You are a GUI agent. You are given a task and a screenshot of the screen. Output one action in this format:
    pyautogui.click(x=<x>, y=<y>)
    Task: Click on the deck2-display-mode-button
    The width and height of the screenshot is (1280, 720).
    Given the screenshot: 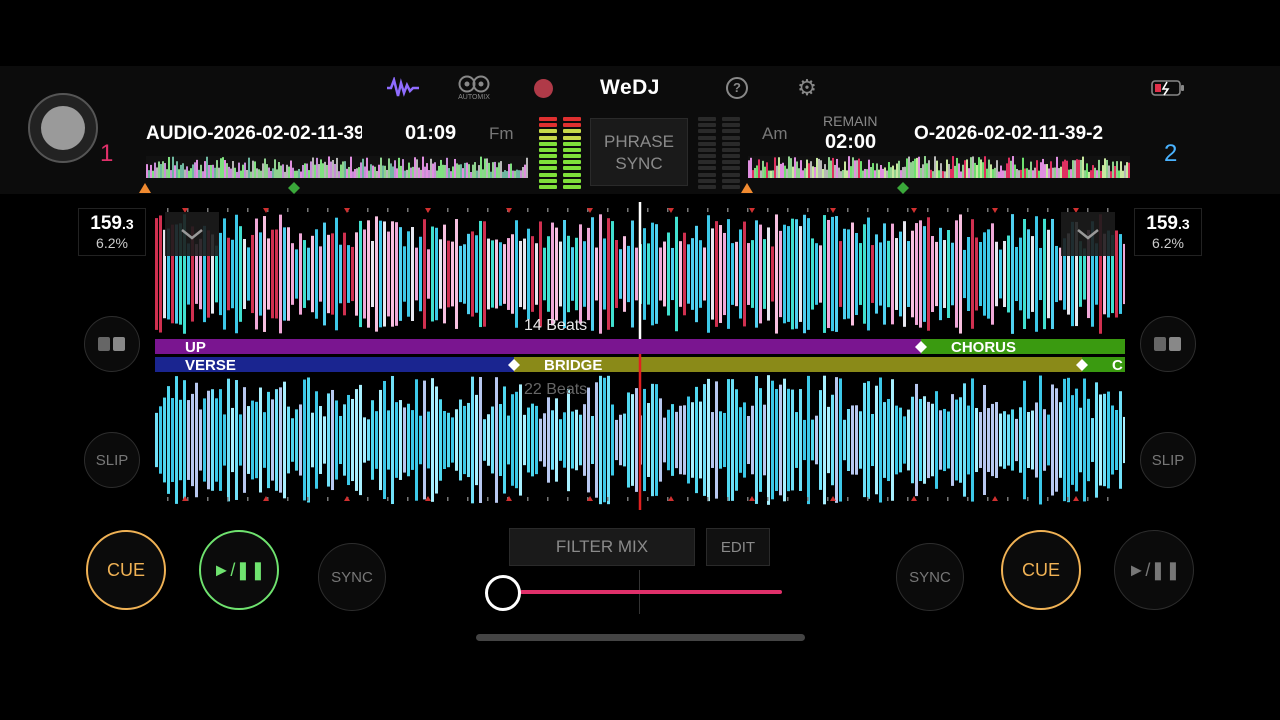 What is the action you would take?
    pyautogui.click(x=1168, y=344)
    